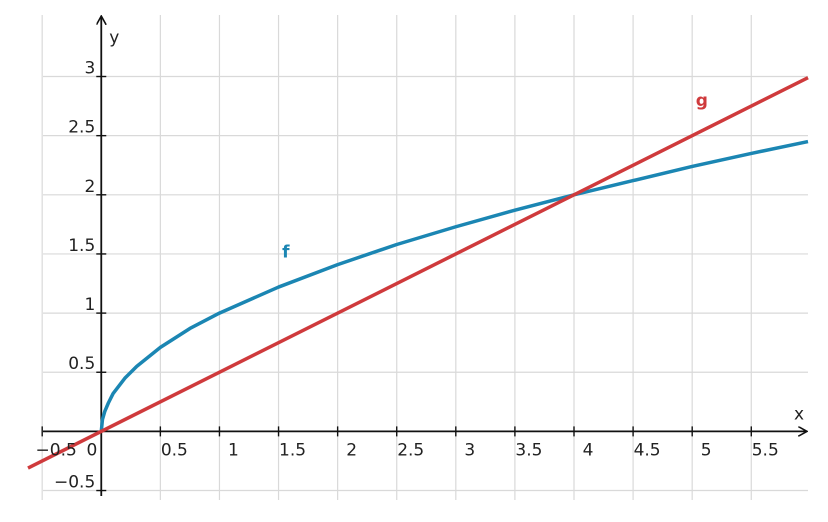  Describe the element at coordinates (351, 450) in the screenshot. I see `x-tick-label: 2` at that location.